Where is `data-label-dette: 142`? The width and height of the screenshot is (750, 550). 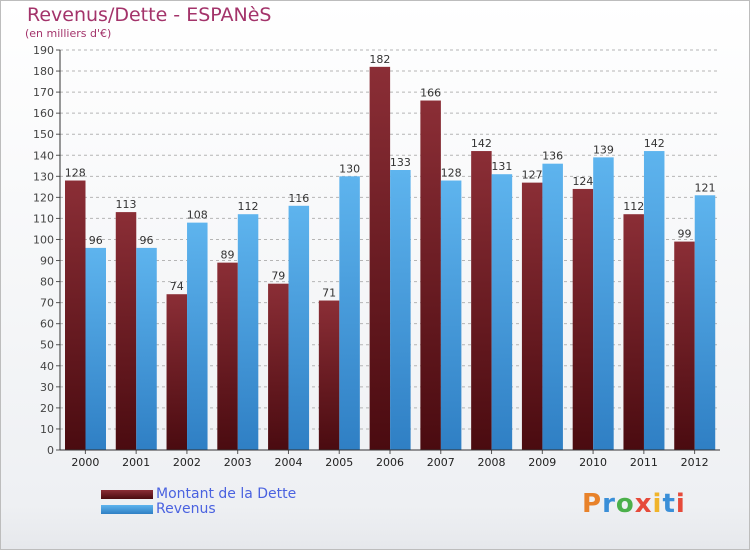 data-label-dette: 142 is located at coordinates (481, 143).